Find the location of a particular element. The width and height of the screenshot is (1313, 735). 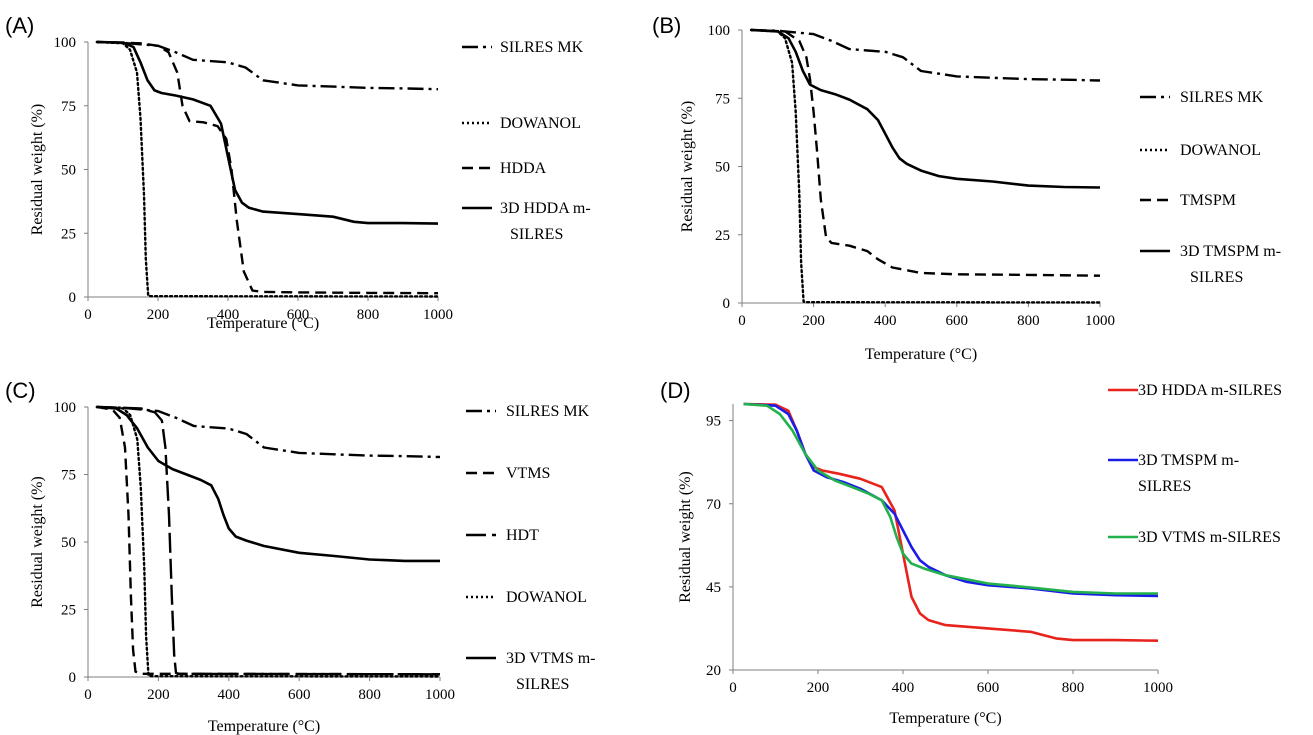

y-tick-label: 95 is located at coordinates (713, 422).